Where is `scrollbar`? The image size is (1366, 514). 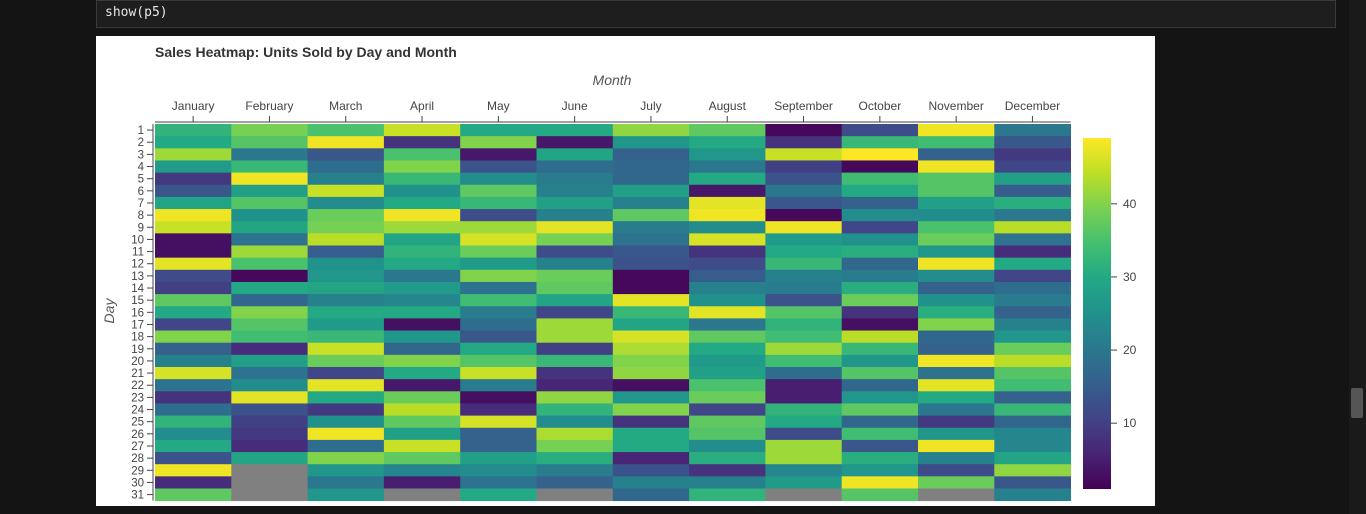
scrollbar is located at coordinates (1357, 257).